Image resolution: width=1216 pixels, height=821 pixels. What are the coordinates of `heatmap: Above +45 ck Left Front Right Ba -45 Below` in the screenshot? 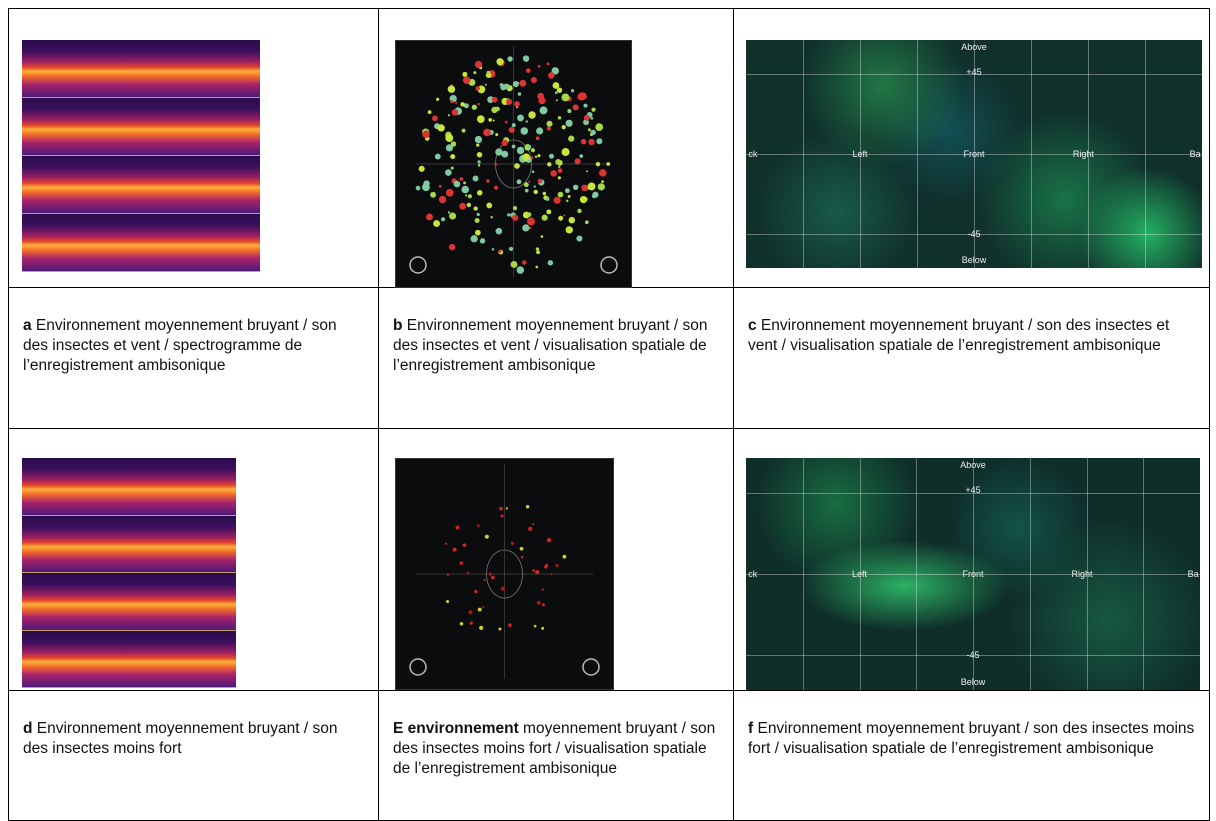 It's located at (973, 574).